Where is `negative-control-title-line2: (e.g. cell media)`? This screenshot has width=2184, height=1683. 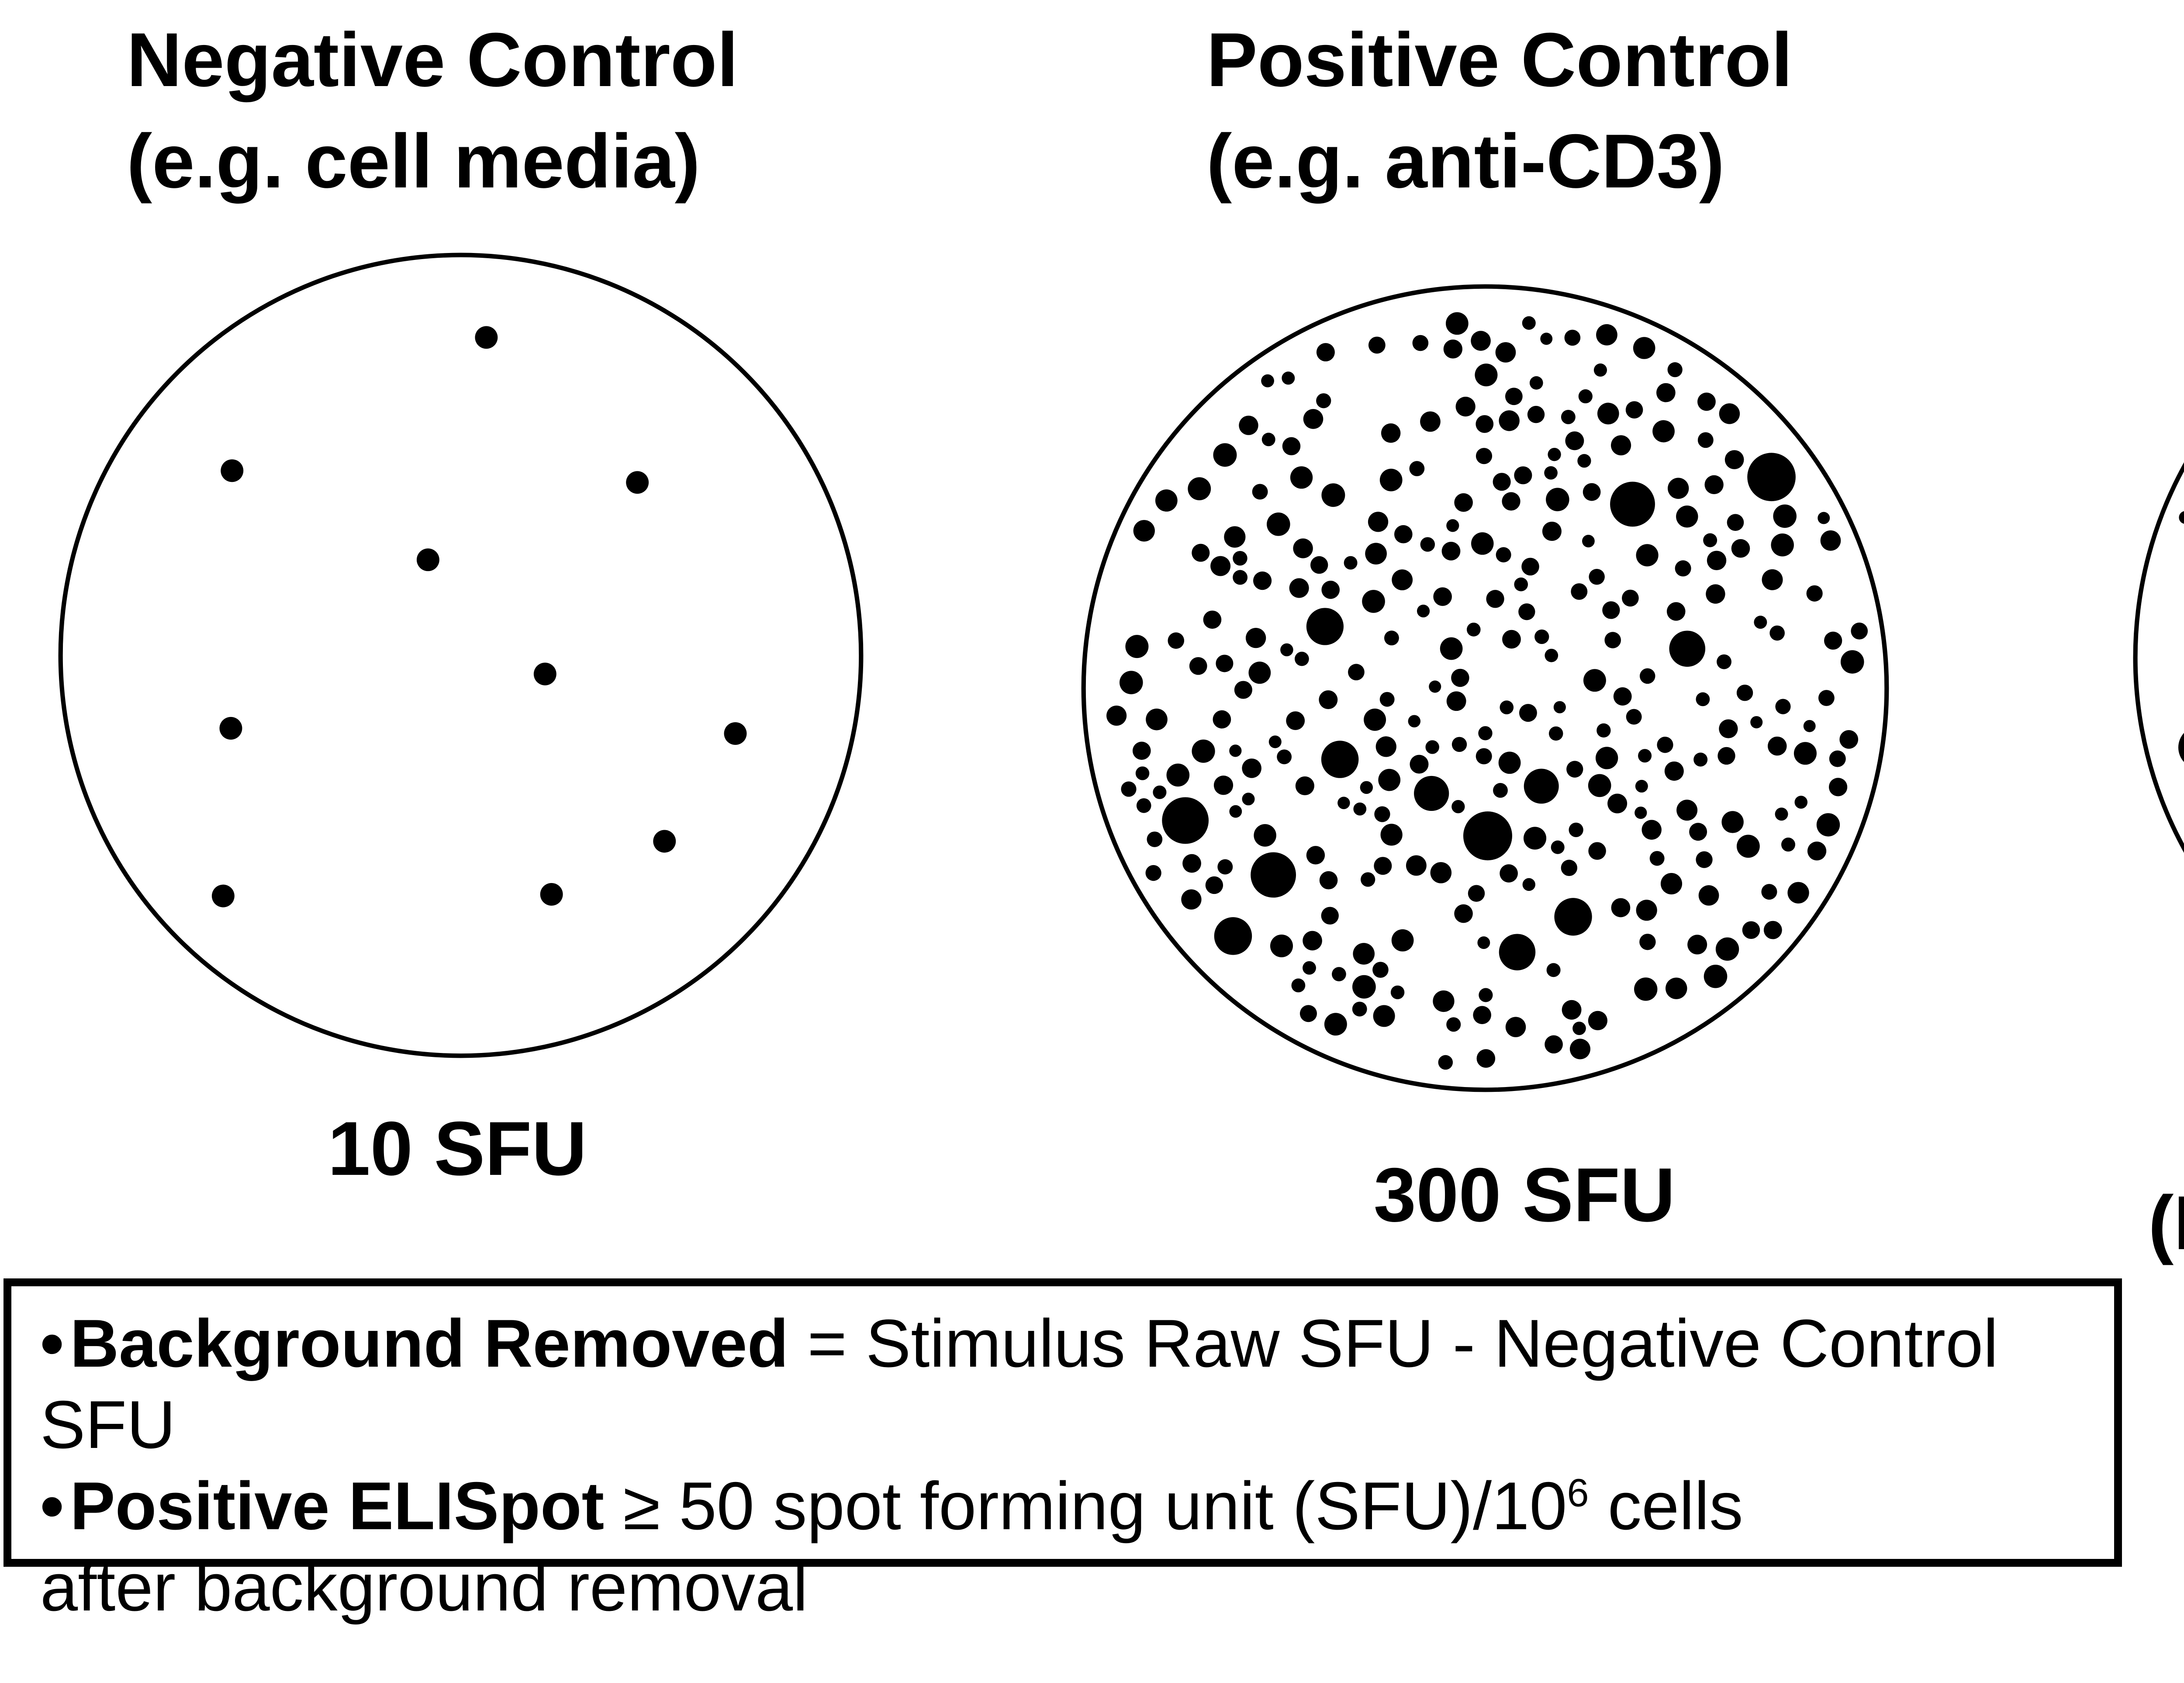
negative-control-title-line2: (e.g. cell media) is located at coordinates (413, 161).